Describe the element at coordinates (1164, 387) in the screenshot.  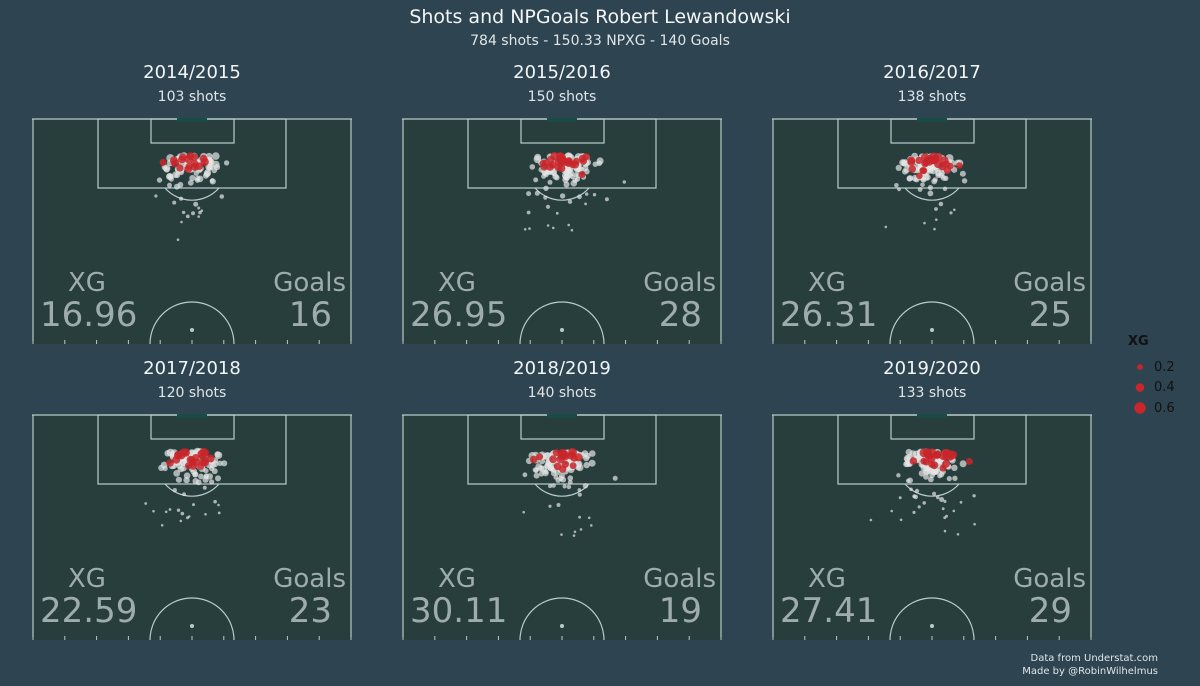
I see `legend-label: 0.4` at that location.